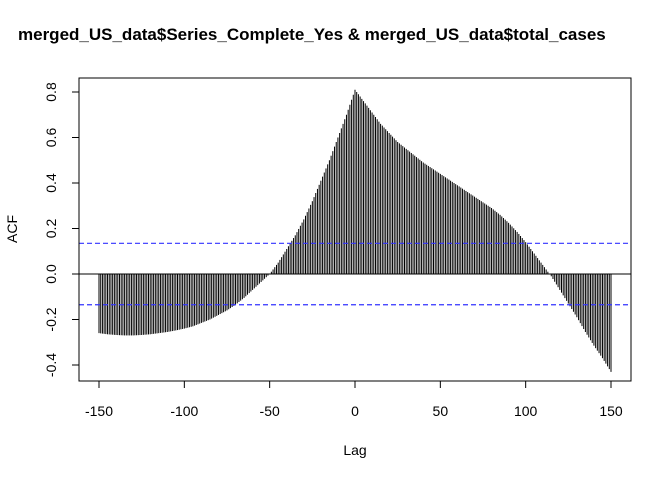 This screenshot has width=672, height=480. What do you see at coordinates (354, 399) in the screenshot?
I see `x-axis: -150 -100 -50 0 50 100 150` at bounding box center [354, 399].